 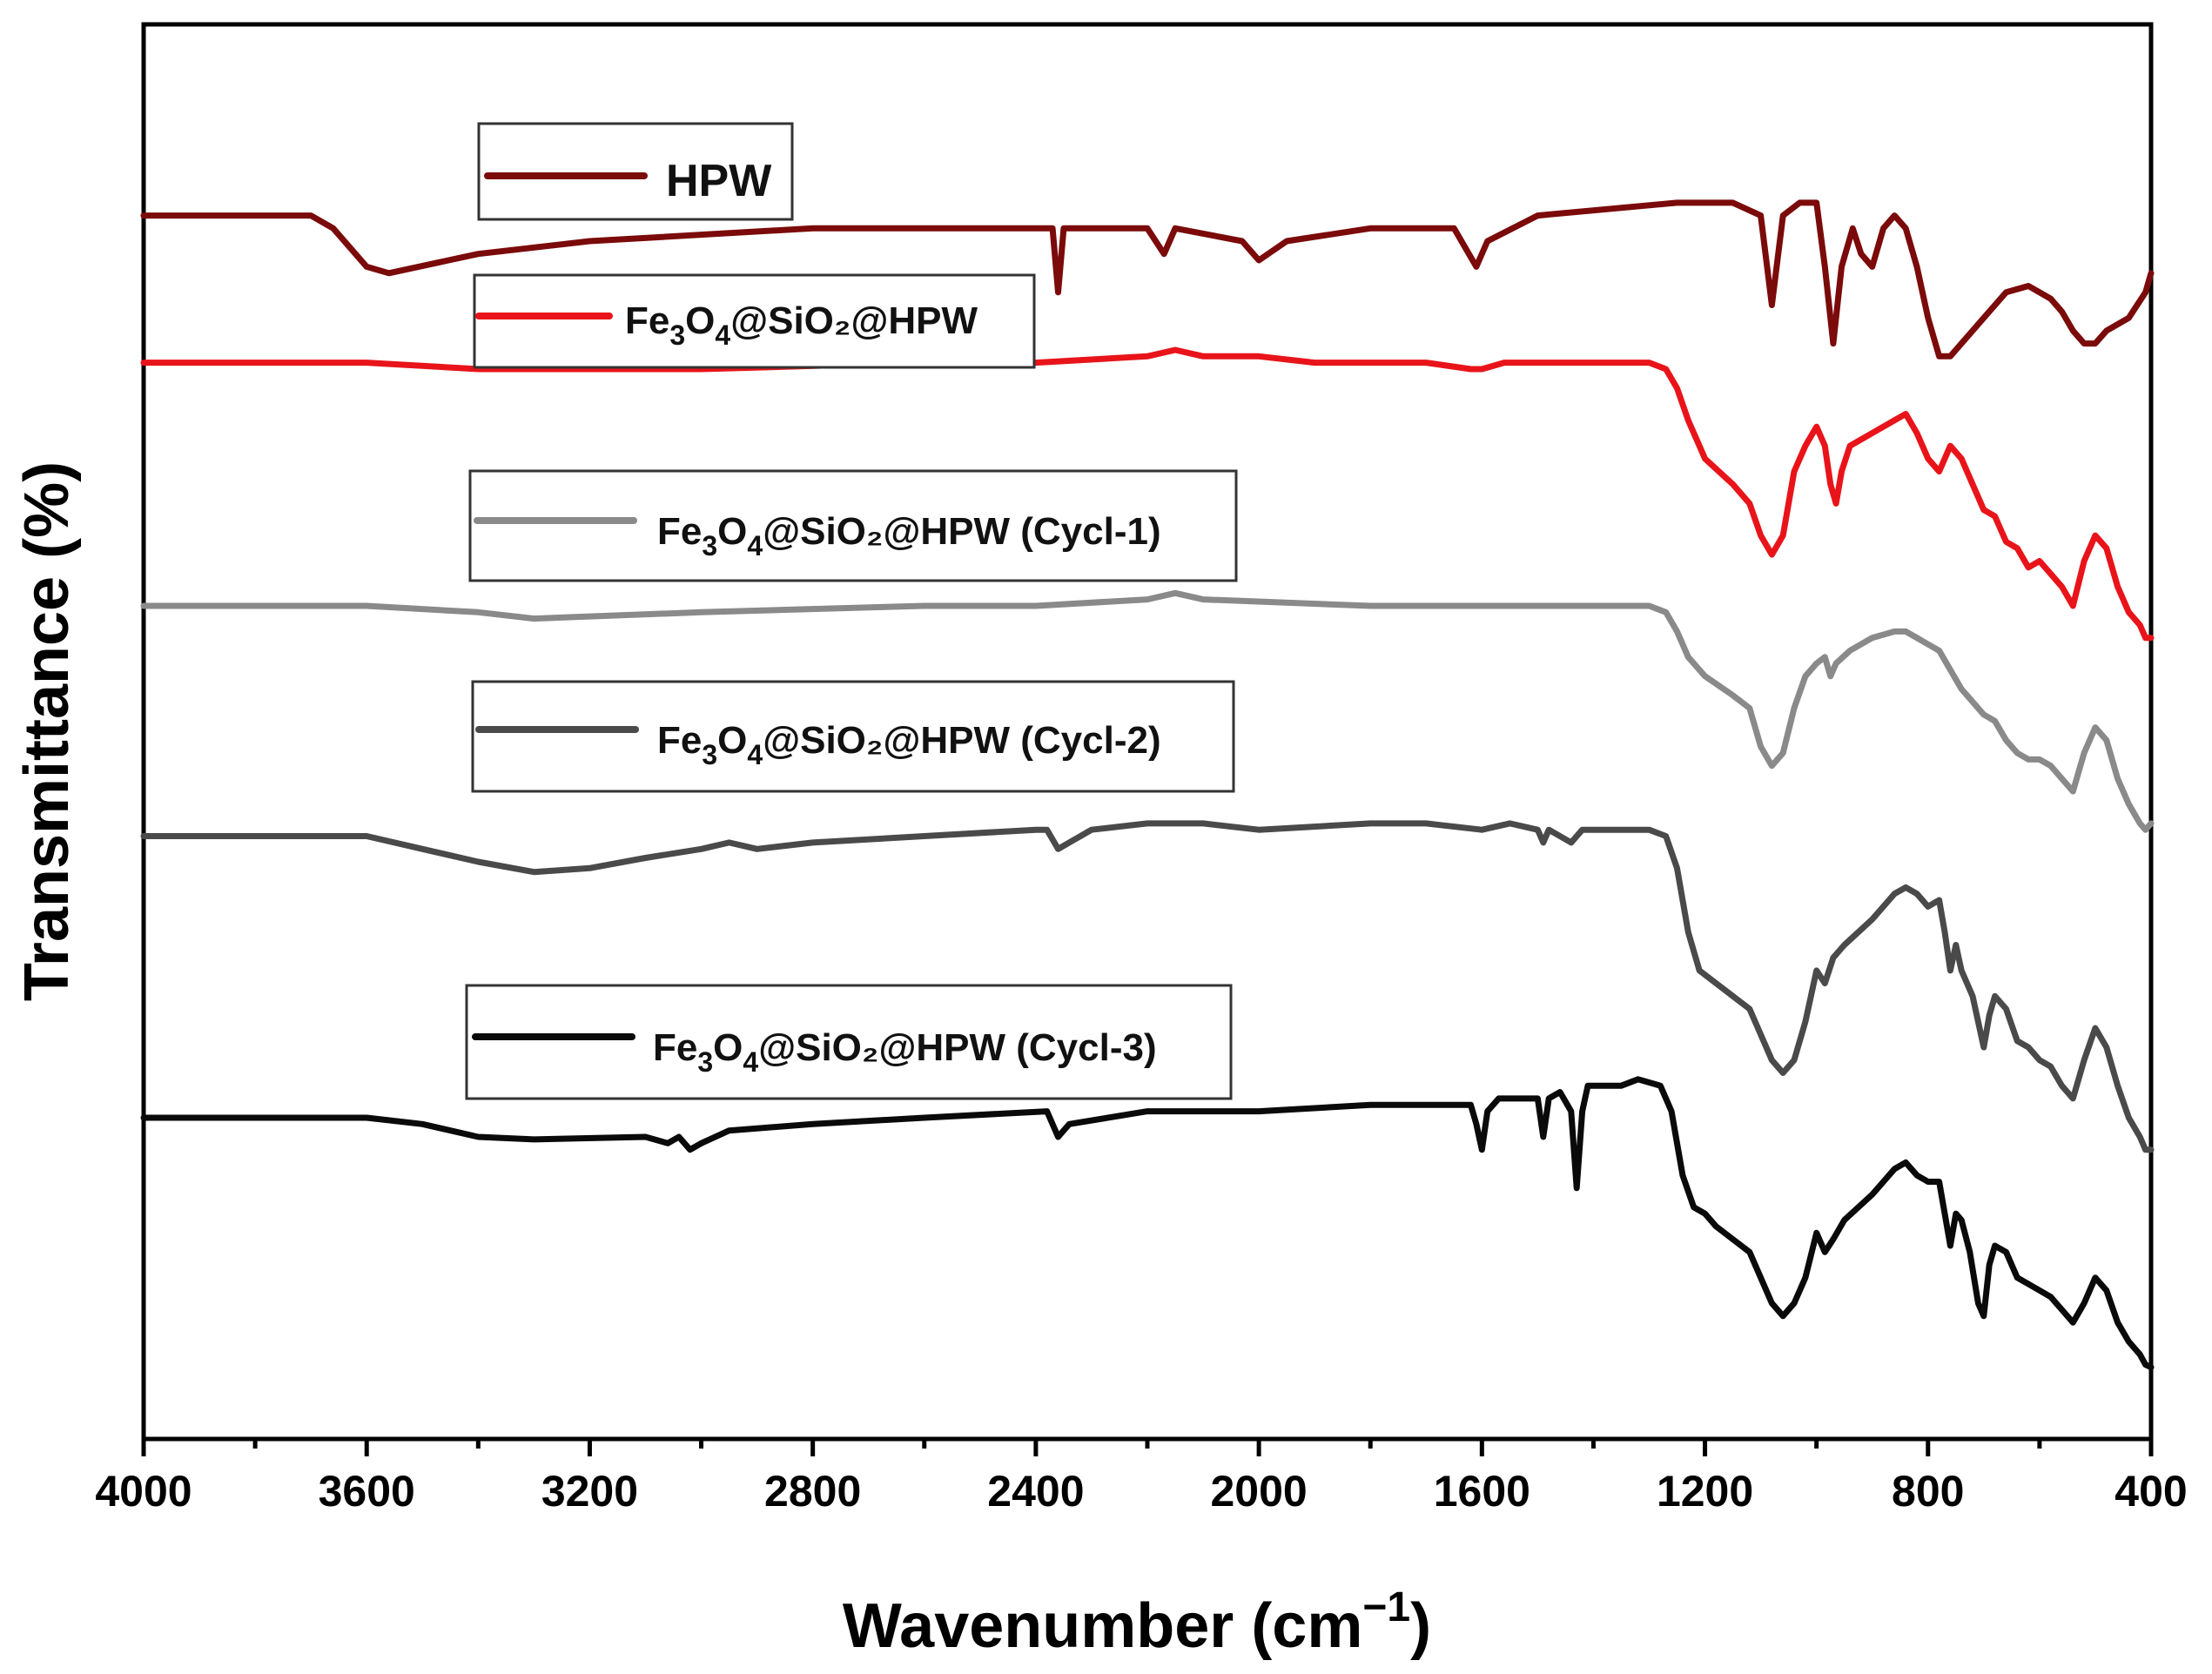 What do you see at coordinates (589, 1491) in the screenshot?
I see `x-tick-label: 3200` at bounding box center [589, 1491].